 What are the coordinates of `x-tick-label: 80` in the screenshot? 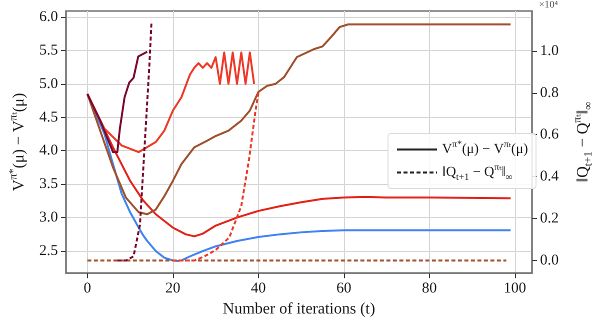 It's located at (429, 288).